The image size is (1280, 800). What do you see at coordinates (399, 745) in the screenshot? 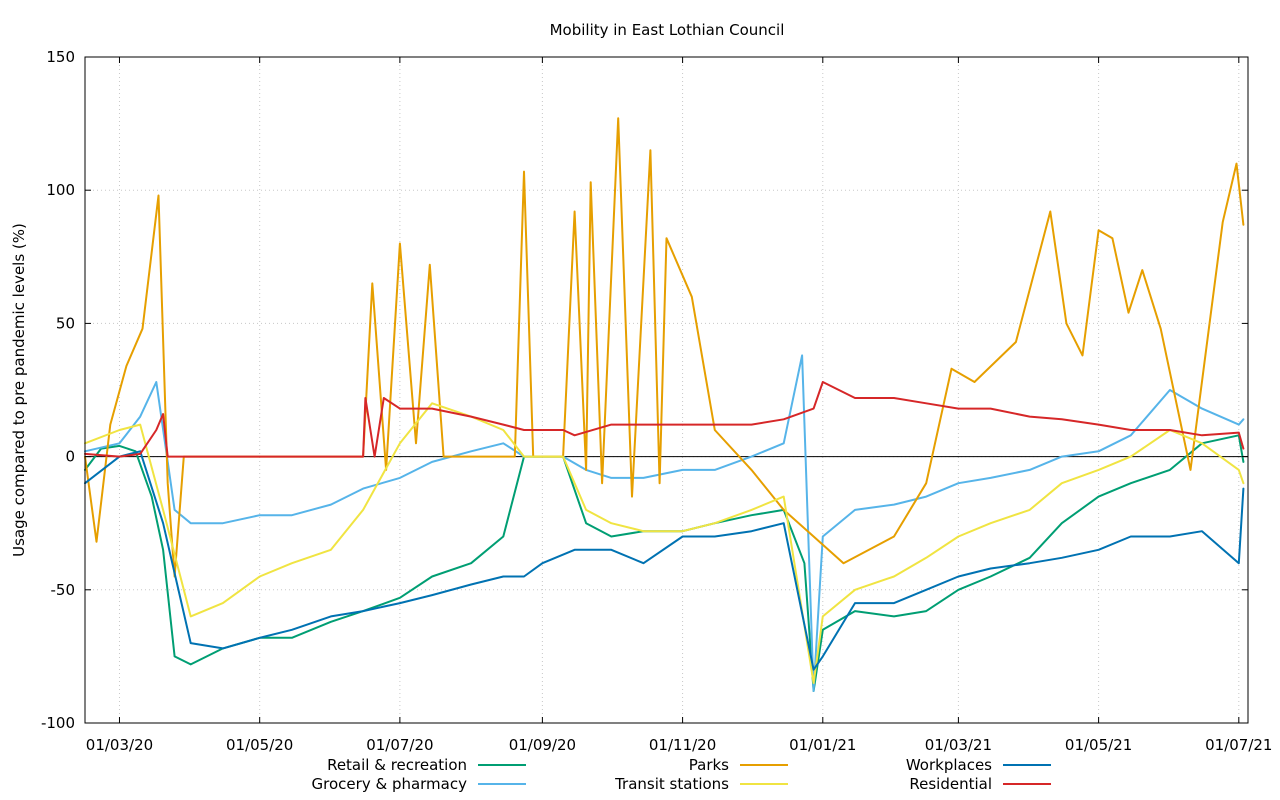
I see `x-tick-label: 01/07/20` at bounding box center [399, 745].